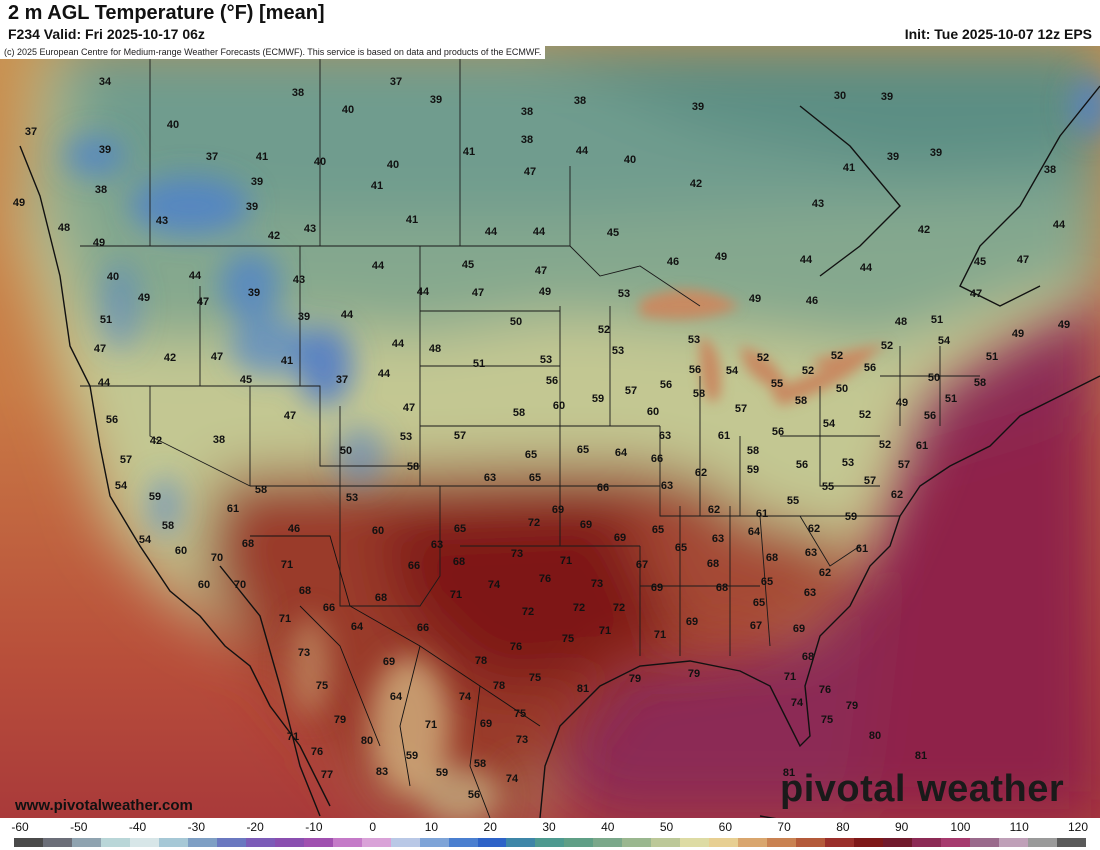  What do you see at coordinates (459, 562) in the screenshot?
I see `temperature-value: 68` at bounding box center [459, 562].